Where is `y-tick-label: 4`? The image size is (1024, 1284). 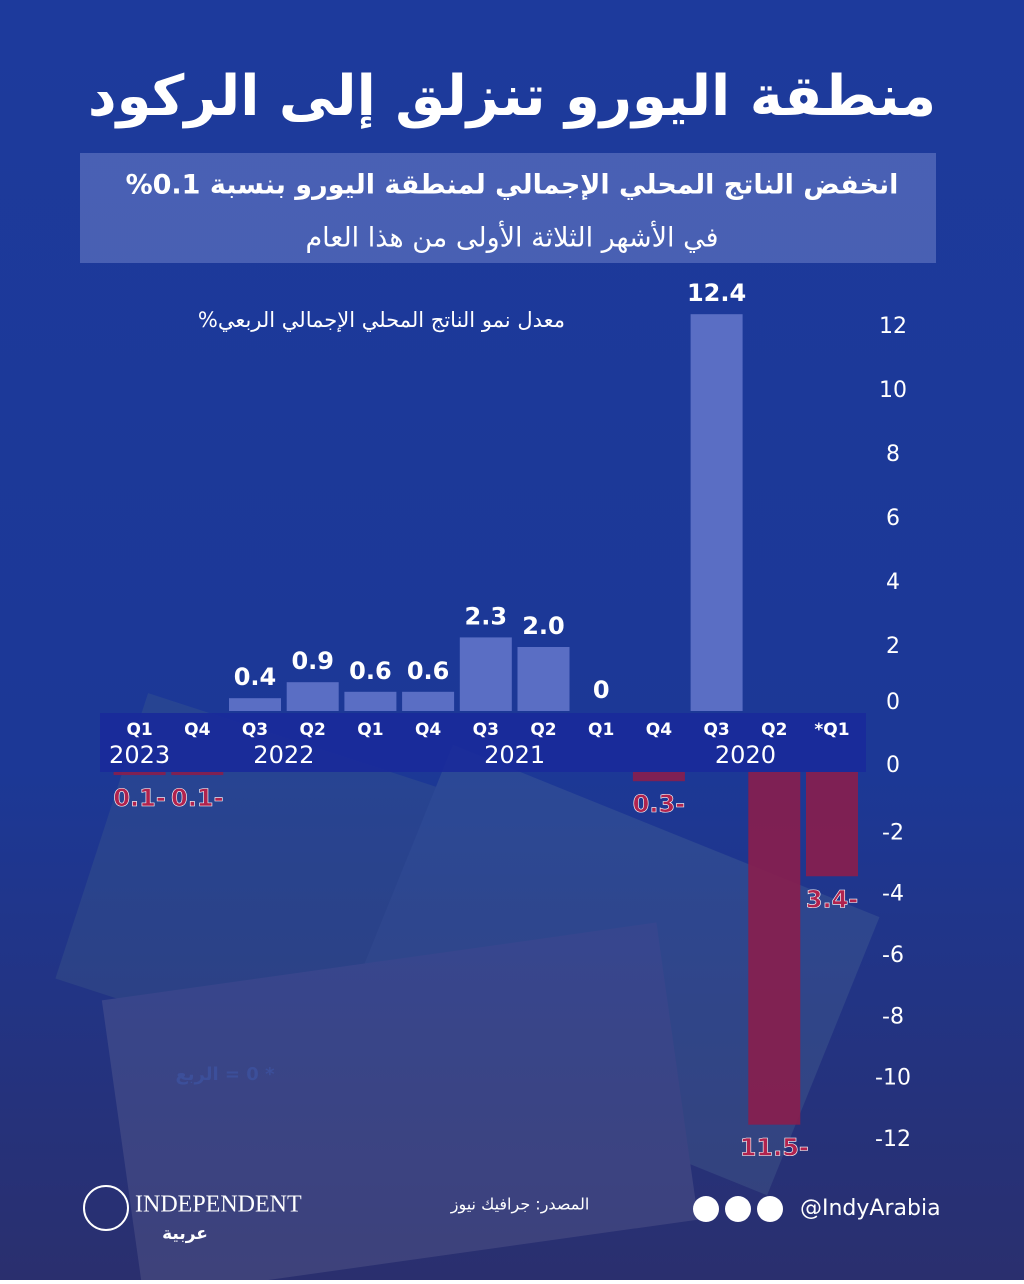 y-tick-label: 4 is located at coordinates (893, 582).